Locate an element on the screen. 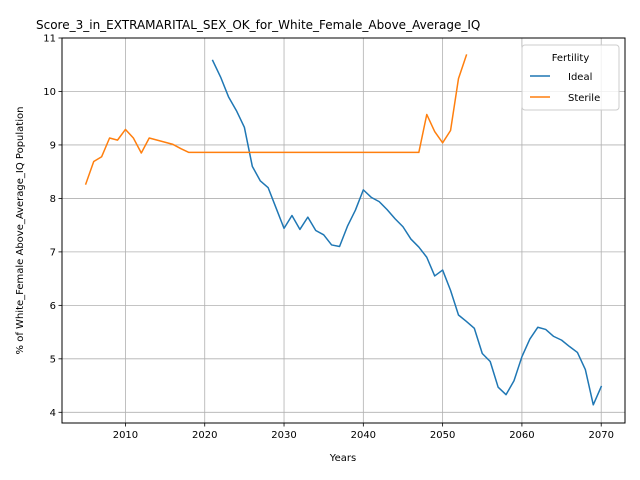 The height and width of the screenshot is (480, 640). y-tick-label: 8 is located at coordinates (53, 199).